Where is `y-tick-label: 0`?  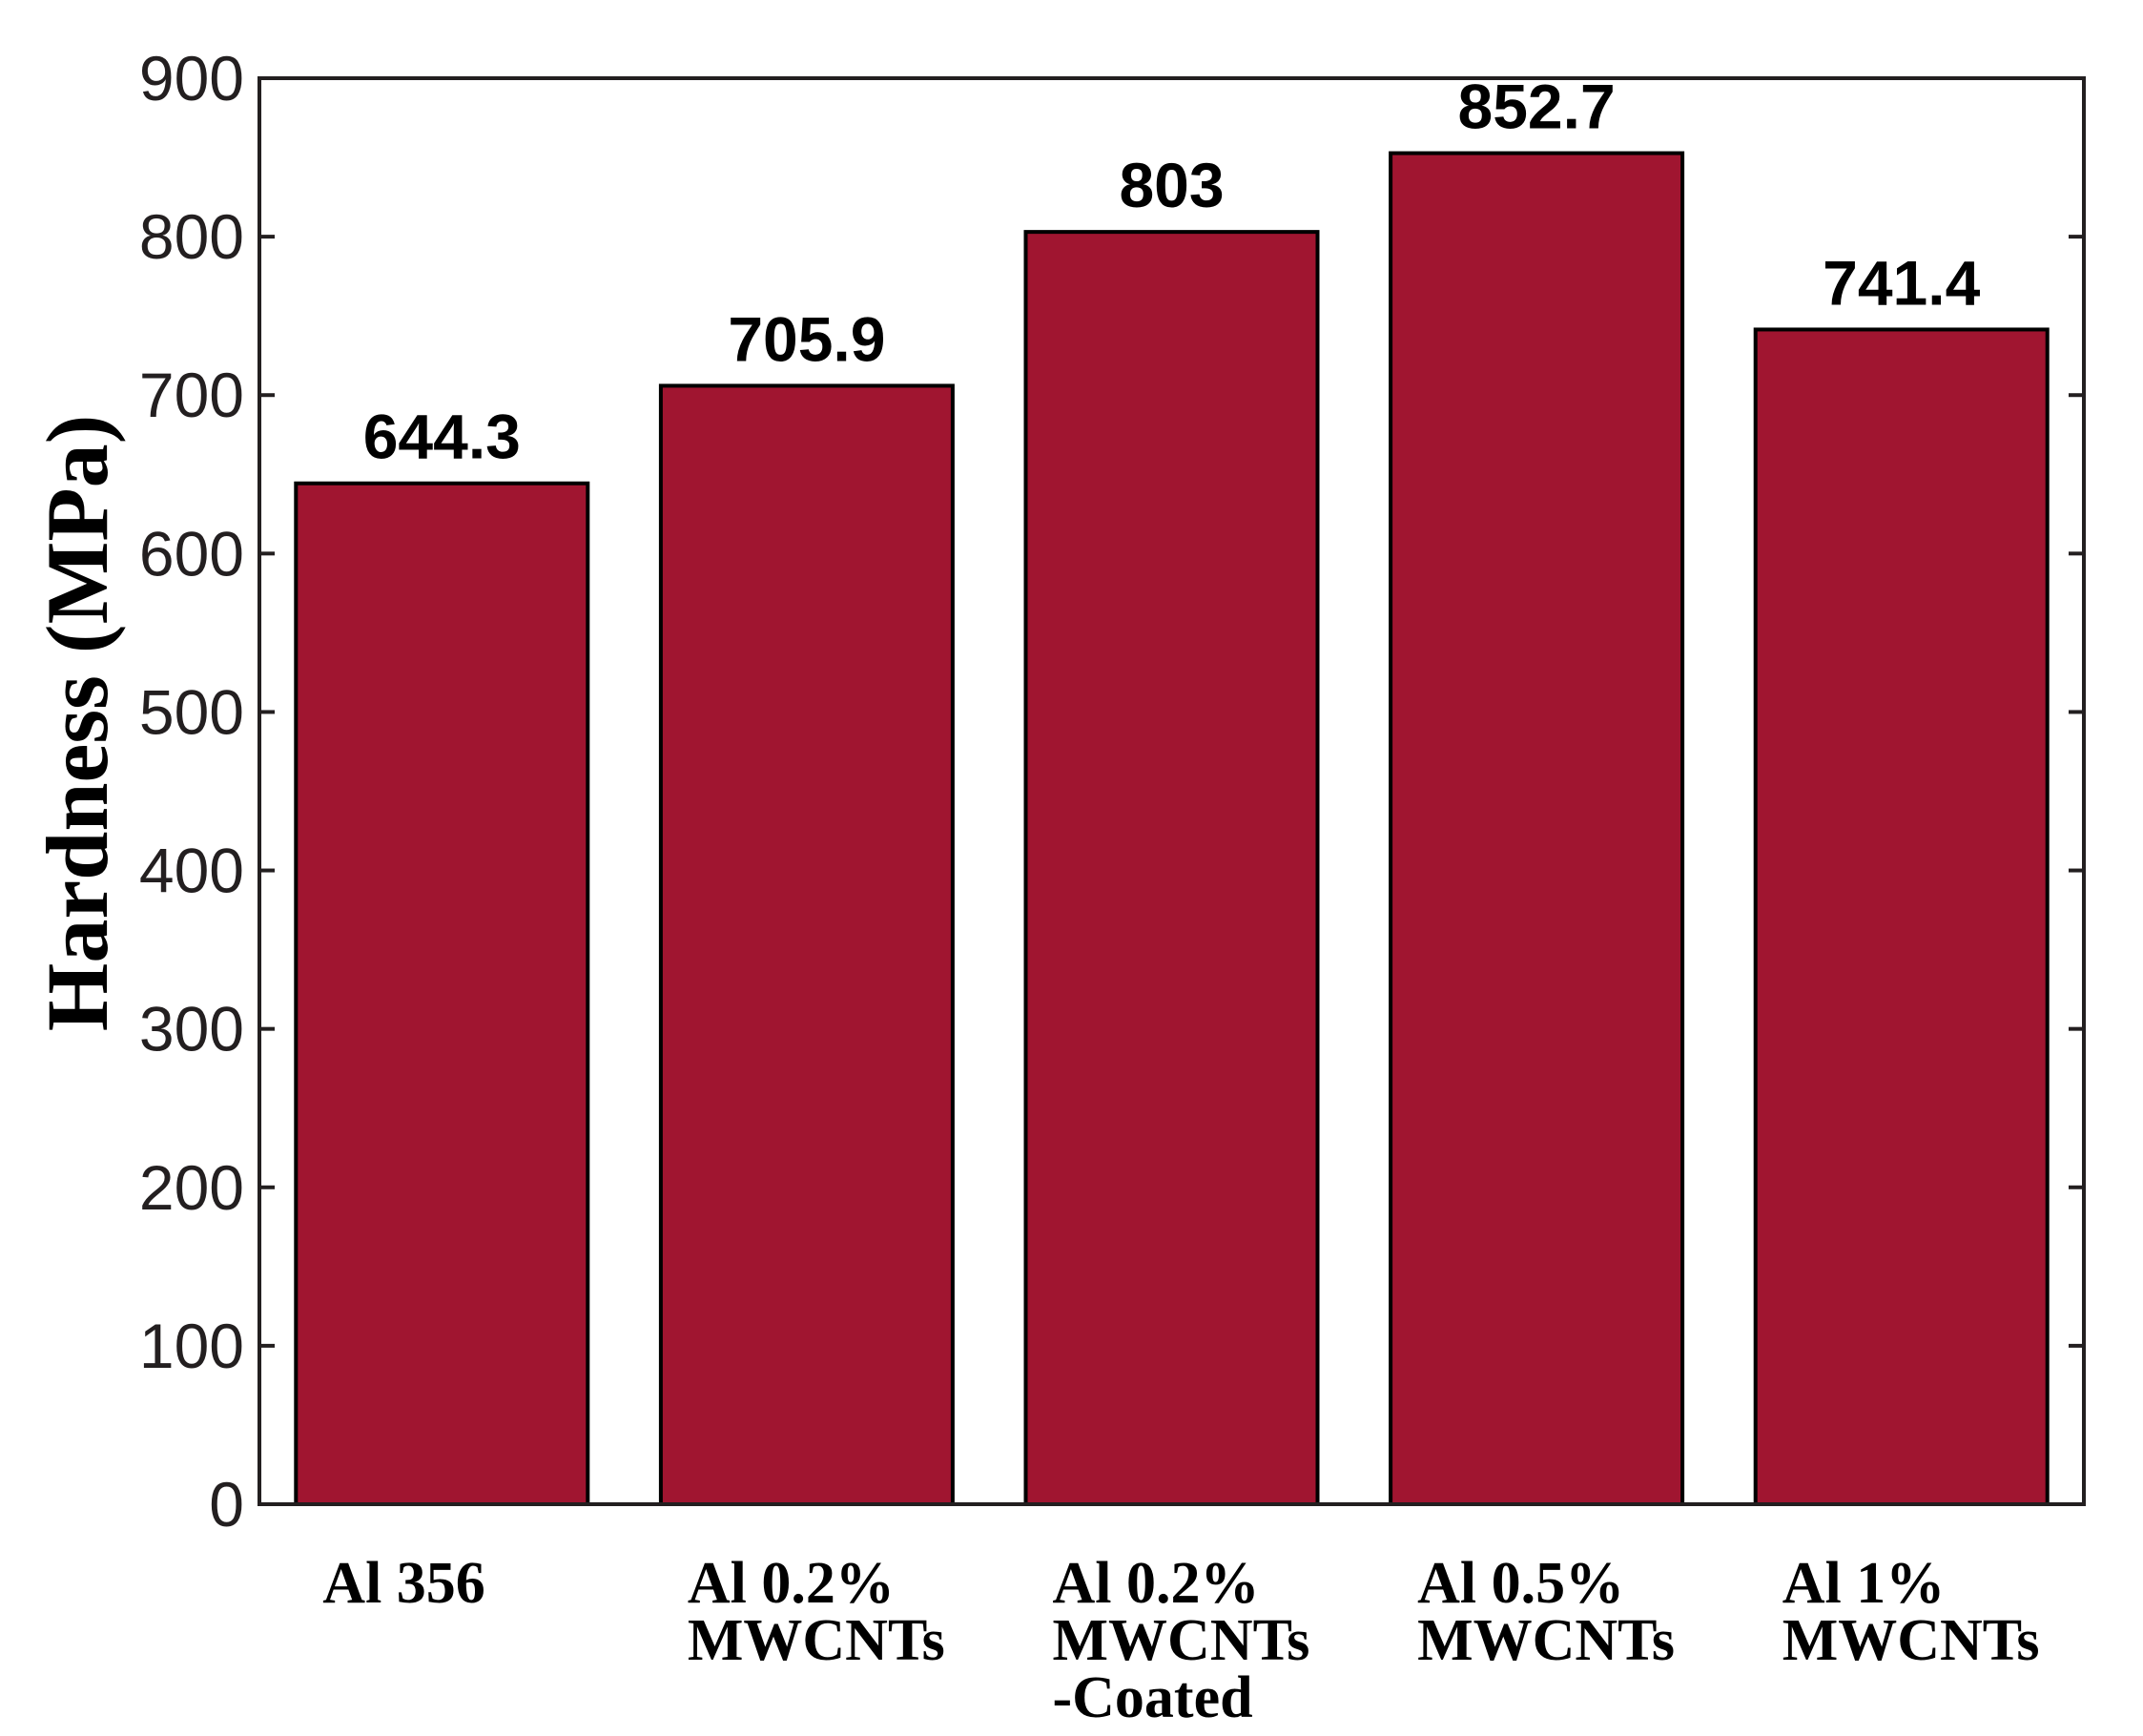
y-tick-label: 0 is located at coordinates (226, 1504).